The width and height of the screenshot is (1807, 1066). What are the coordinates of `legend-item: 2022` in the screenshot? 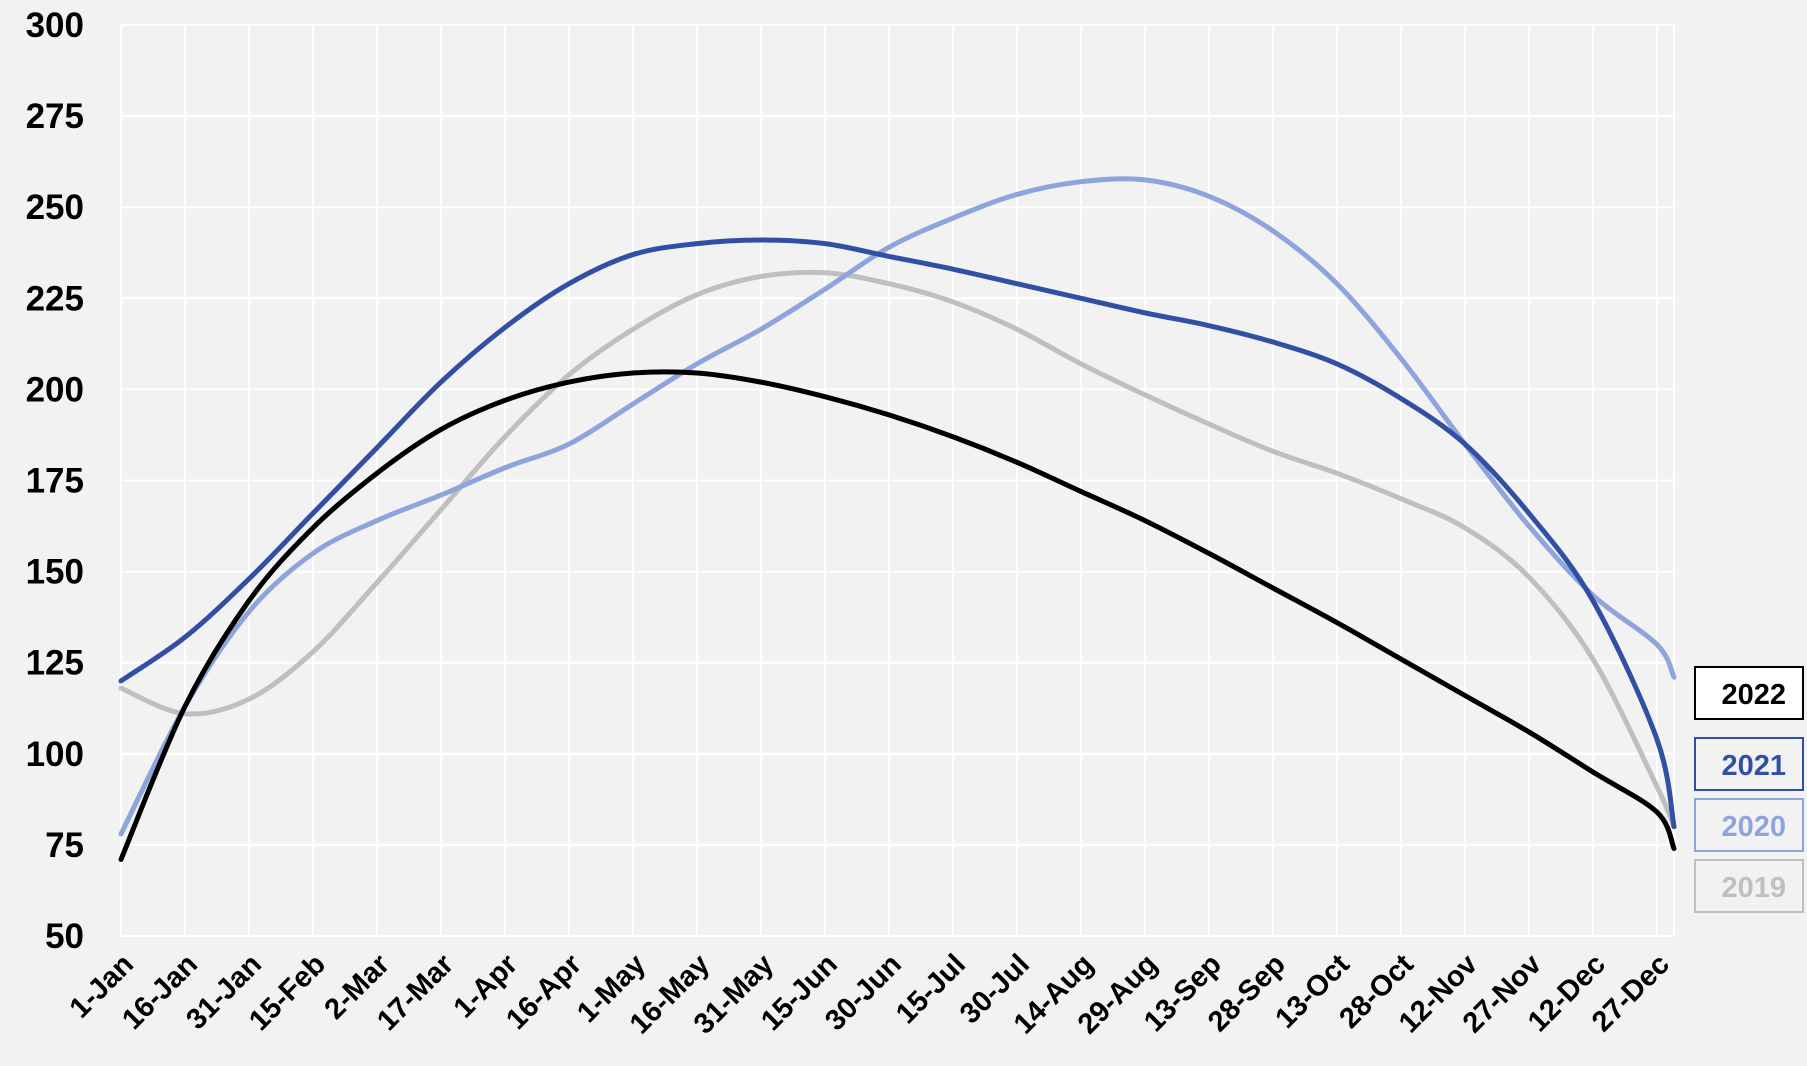 It's located at (1749, 693).